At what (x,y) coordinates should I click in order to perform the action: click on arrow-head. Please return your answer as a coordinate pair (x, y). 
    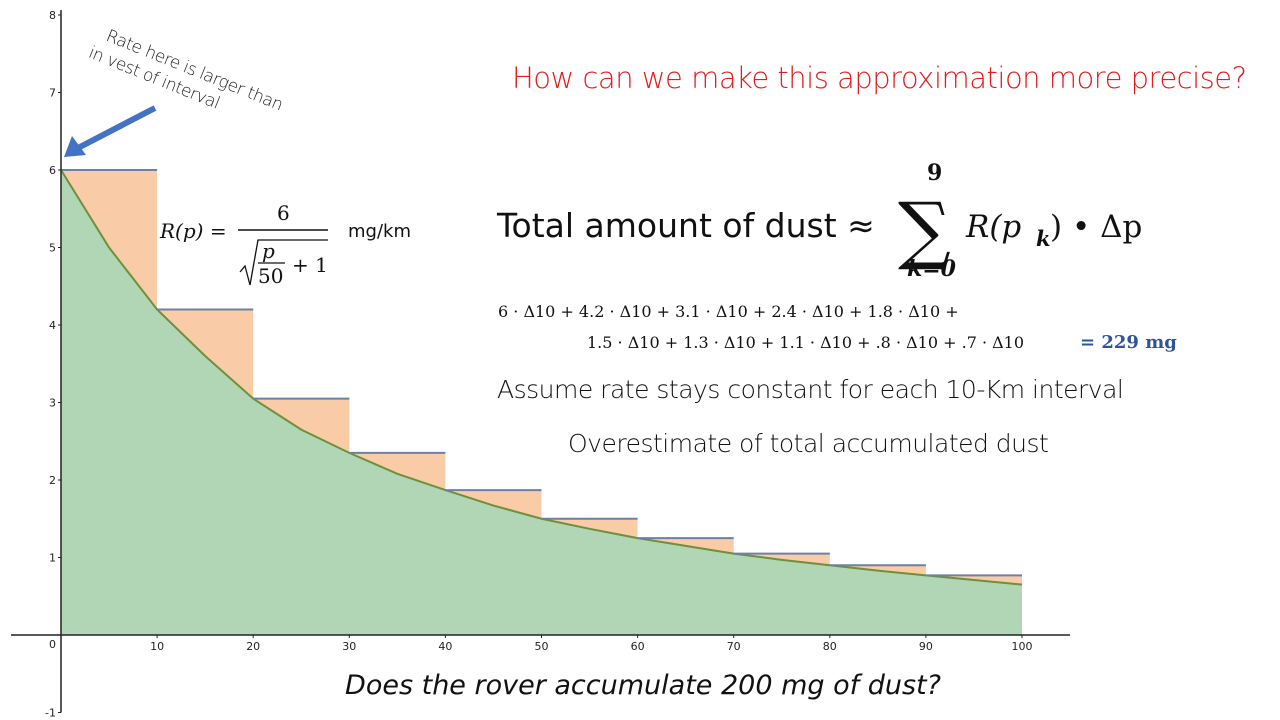
    Looking at the image, I should click on (75, 146).